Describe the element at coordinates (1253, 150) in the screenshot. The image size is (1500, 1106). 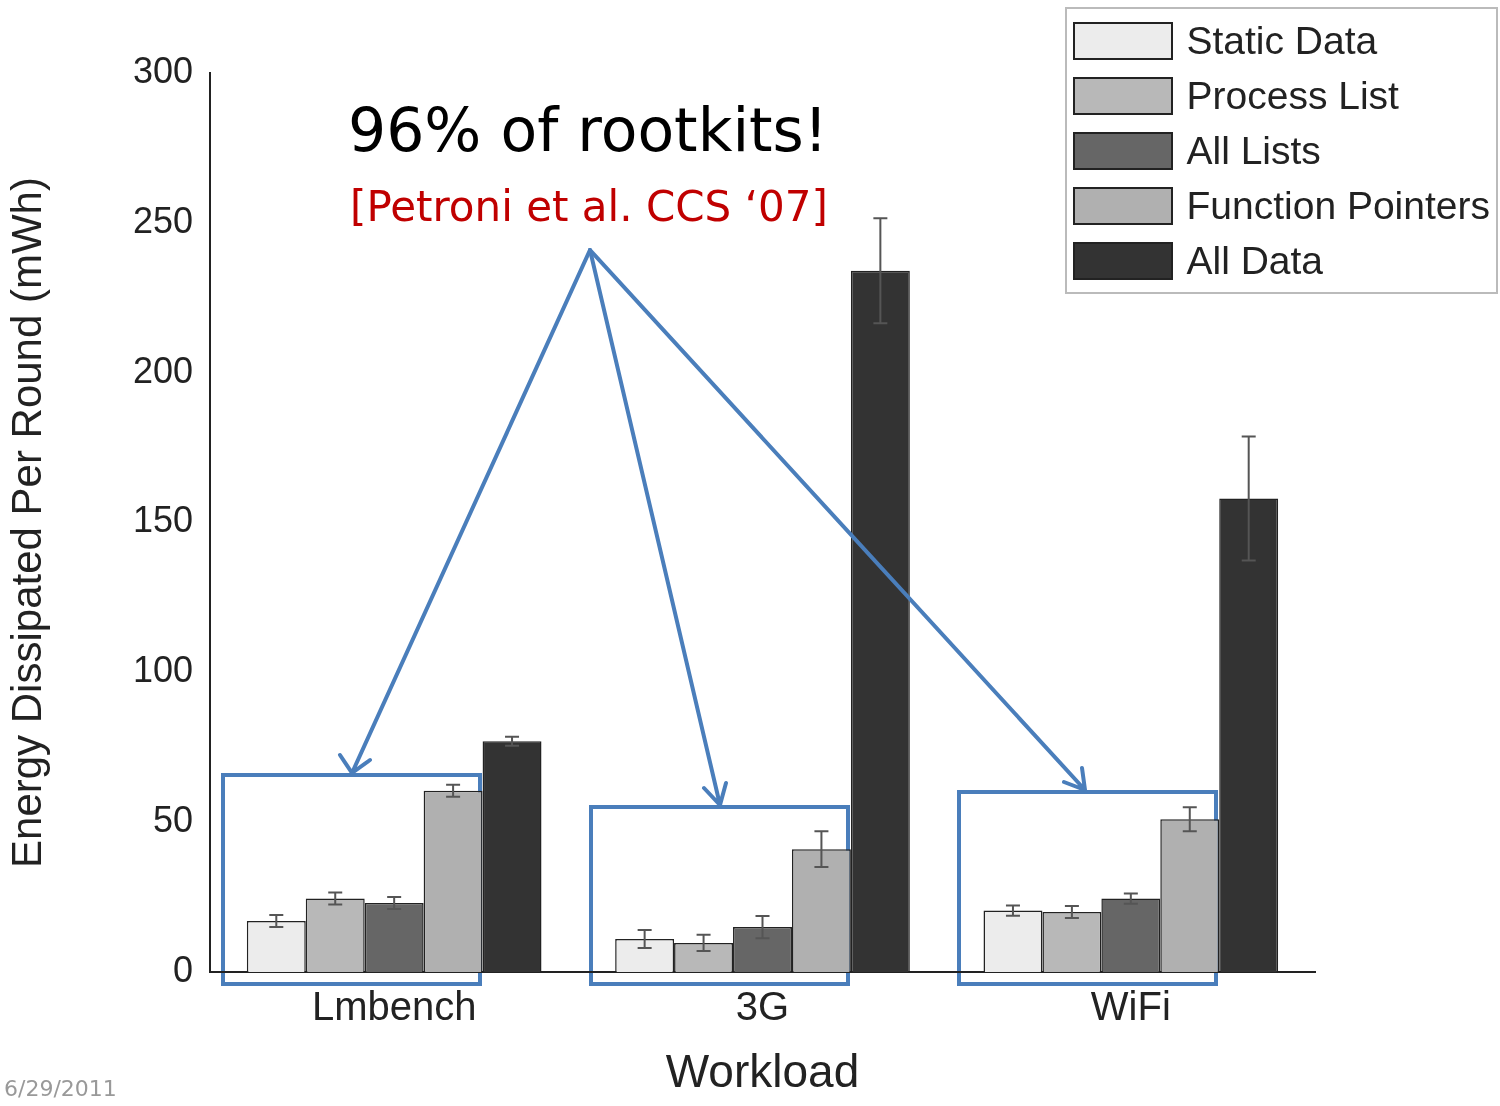
I see `legend-label: All Lists` at that location.